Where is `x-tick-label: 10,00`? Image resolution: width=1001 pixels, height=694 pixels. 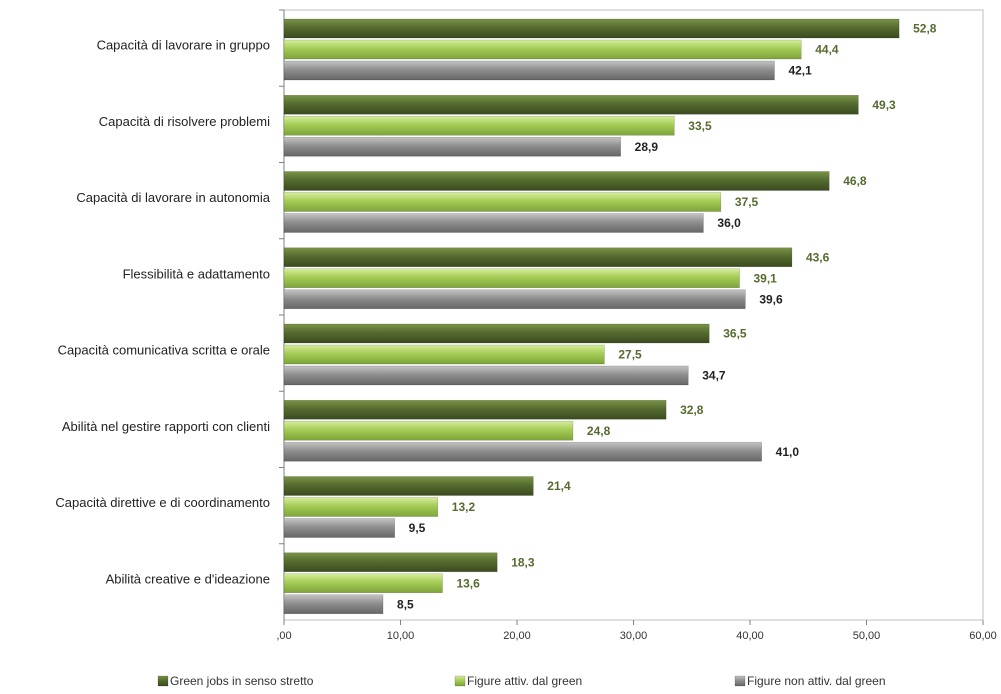
x-tick-label: 10,00 is located at coordinates (401, 636).